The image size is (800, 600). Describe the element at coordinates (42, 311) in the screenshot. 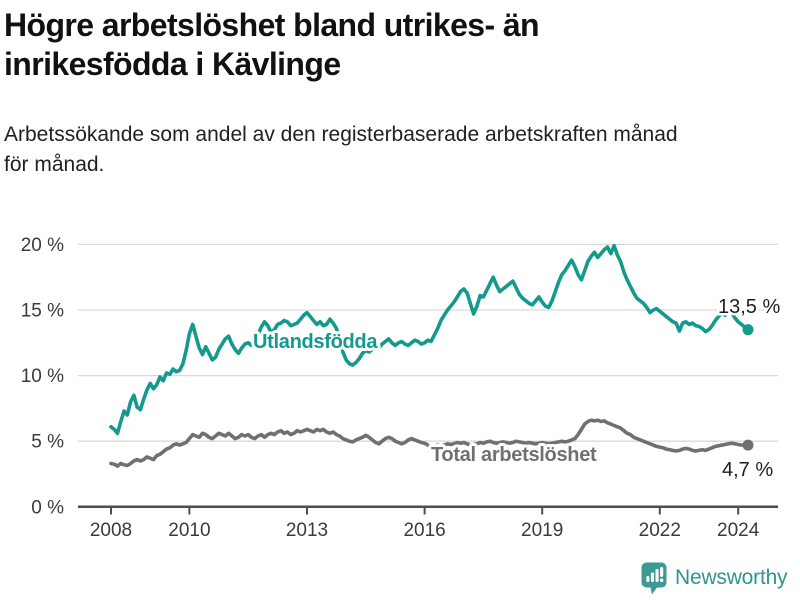

I see `y-tick-label: 15 %` at that location.